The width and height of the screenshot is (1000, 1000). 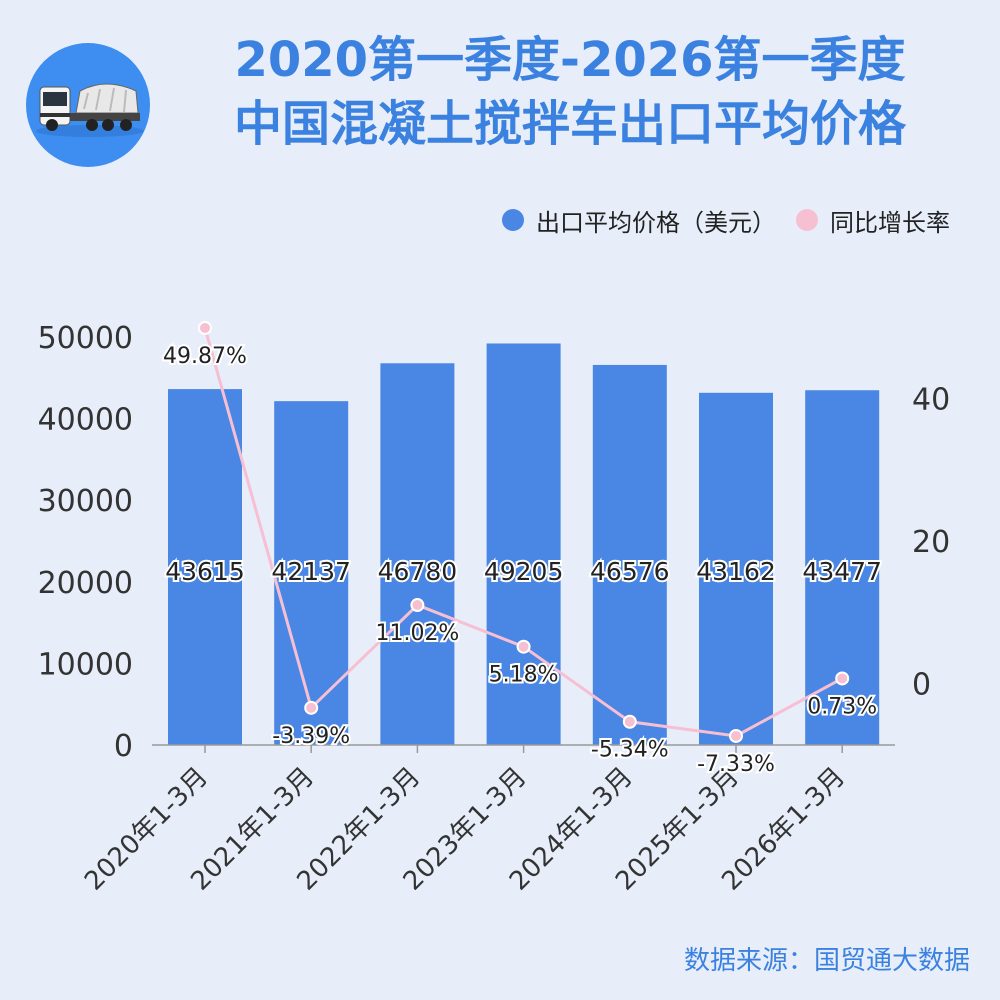 I want to click on legend-swatch-price, so click(x=513, y=220).